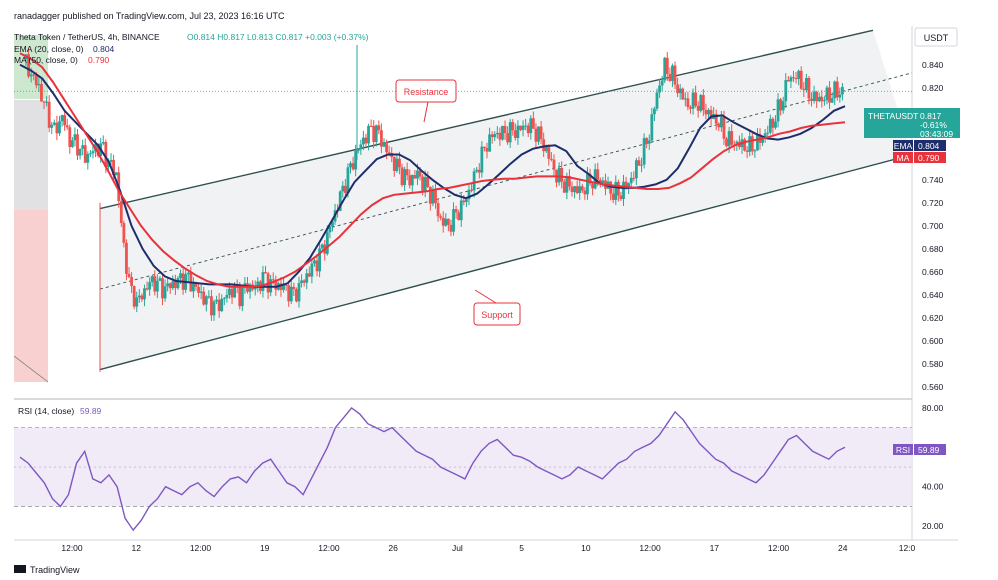  What do you see at coordinates (46, 411) in the screenshot?
I see `rsi-legend-label: RSI (14, close)` at bounding box center [46, 411].